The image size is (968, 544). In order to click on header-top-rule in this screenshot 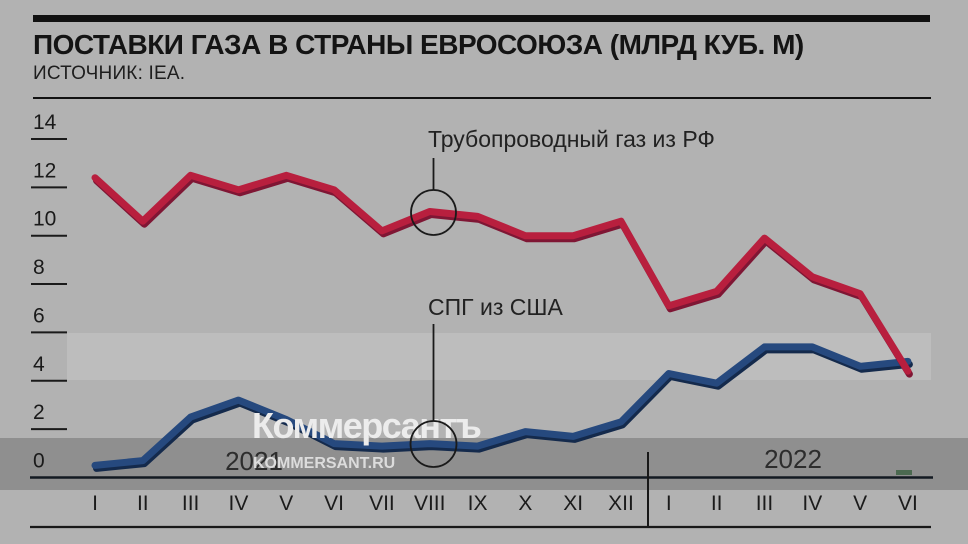, I will do `click(481, 18)`.